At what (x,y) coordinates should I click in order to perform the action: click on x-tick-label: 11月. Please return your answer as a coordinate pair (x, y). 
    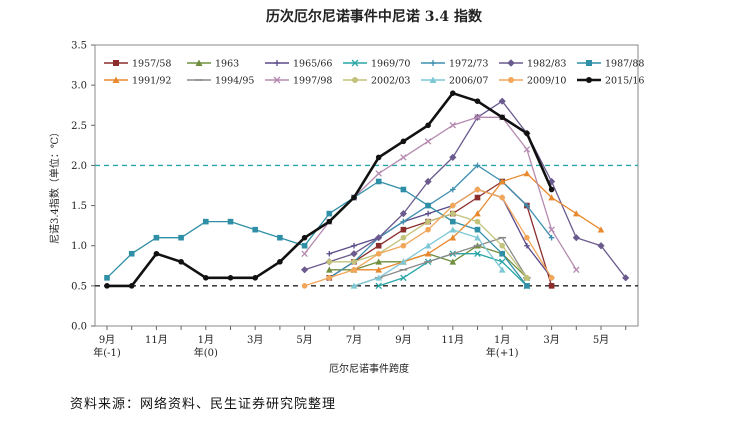
    Looking at the image, I should click on (452, 340).